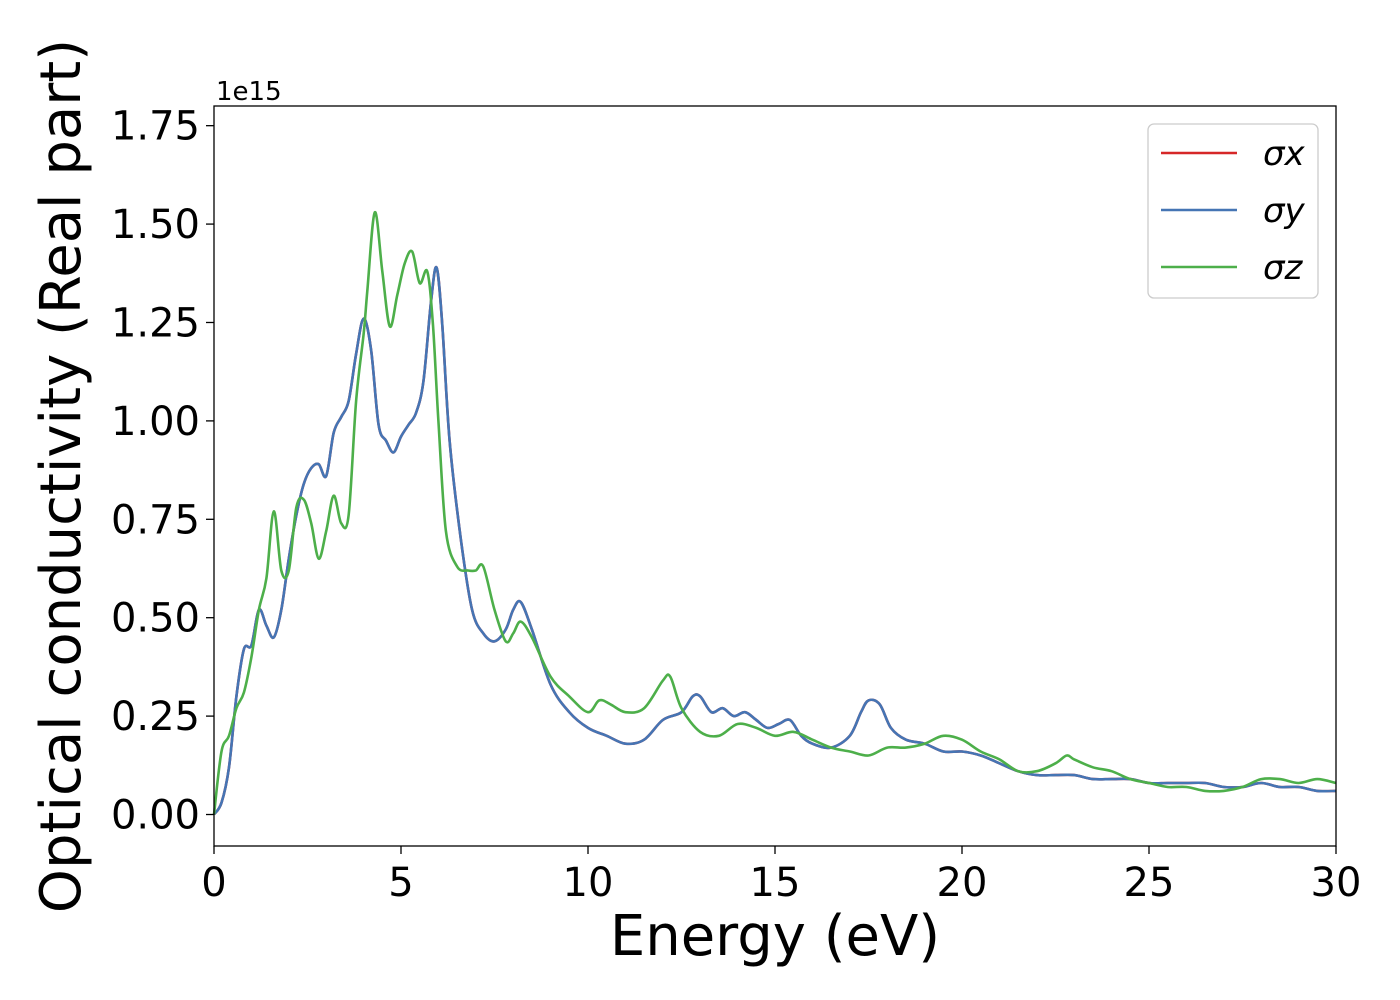 Image resolution: width=1400 pixels, height=1000 pixels. Describe the element at coordinates (155, 717) in the screenshot. I see `y-tick-label: 0.25` at that location.